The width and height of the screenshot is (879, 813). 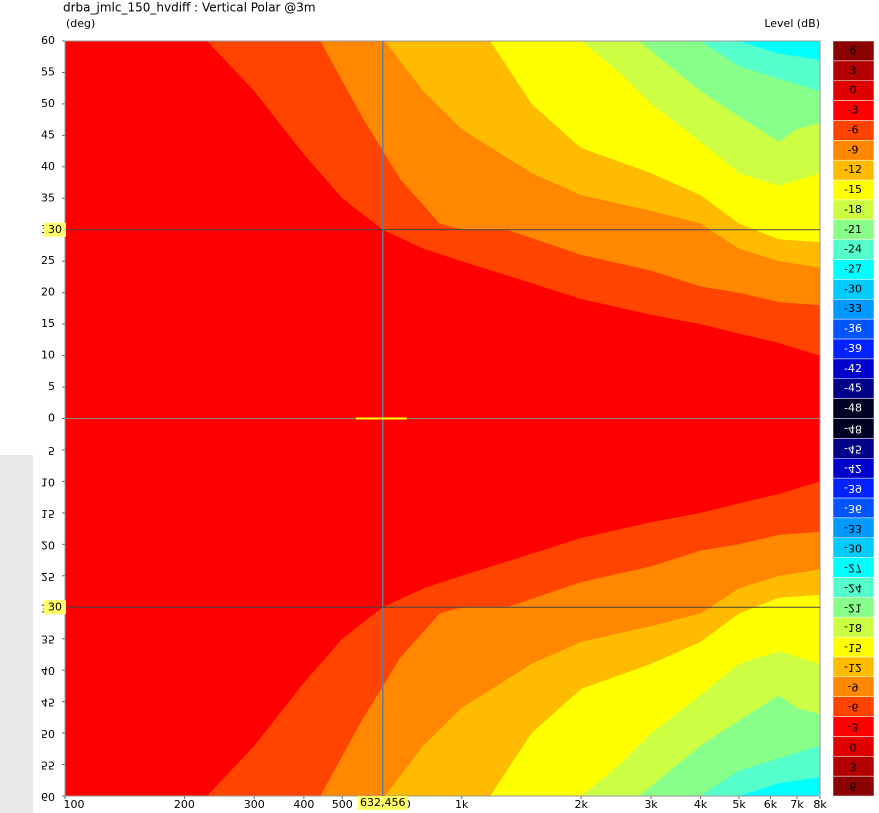 I want to click on y-tick-label: 0, so click(x=51, y=418).